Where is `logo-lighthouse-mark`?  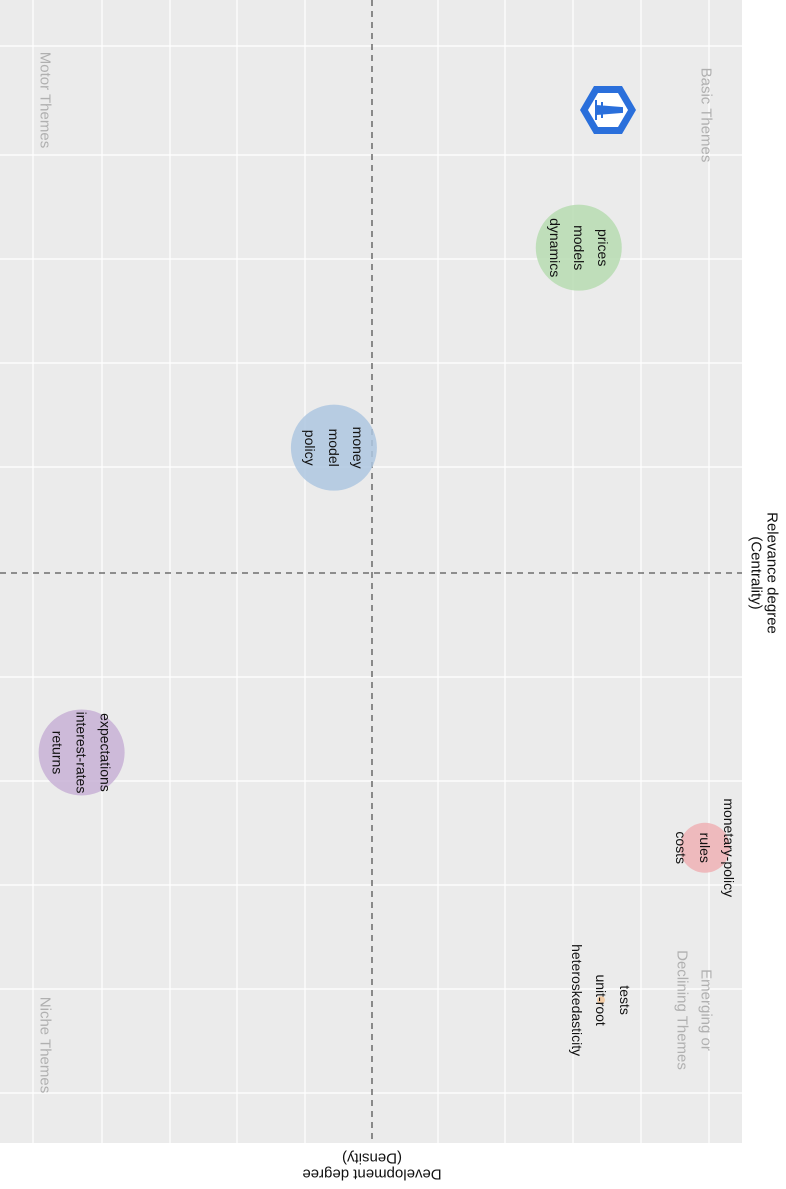
logo-lighthouse-mark is located at coordinates (609, 110).